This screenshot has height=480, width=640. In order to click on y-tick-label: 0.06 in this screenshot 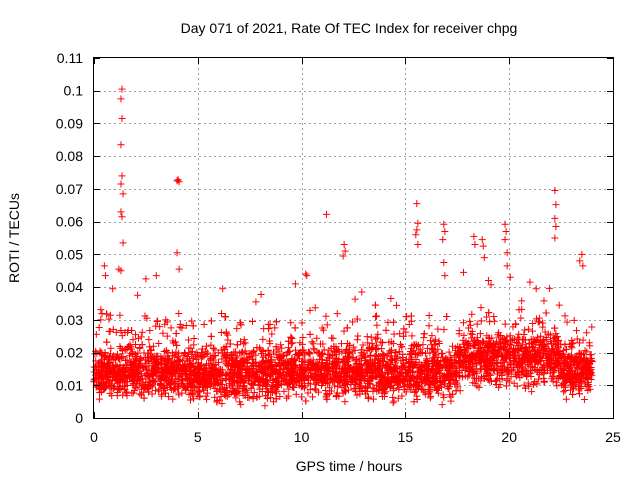, I will do `click(69, 222)`.